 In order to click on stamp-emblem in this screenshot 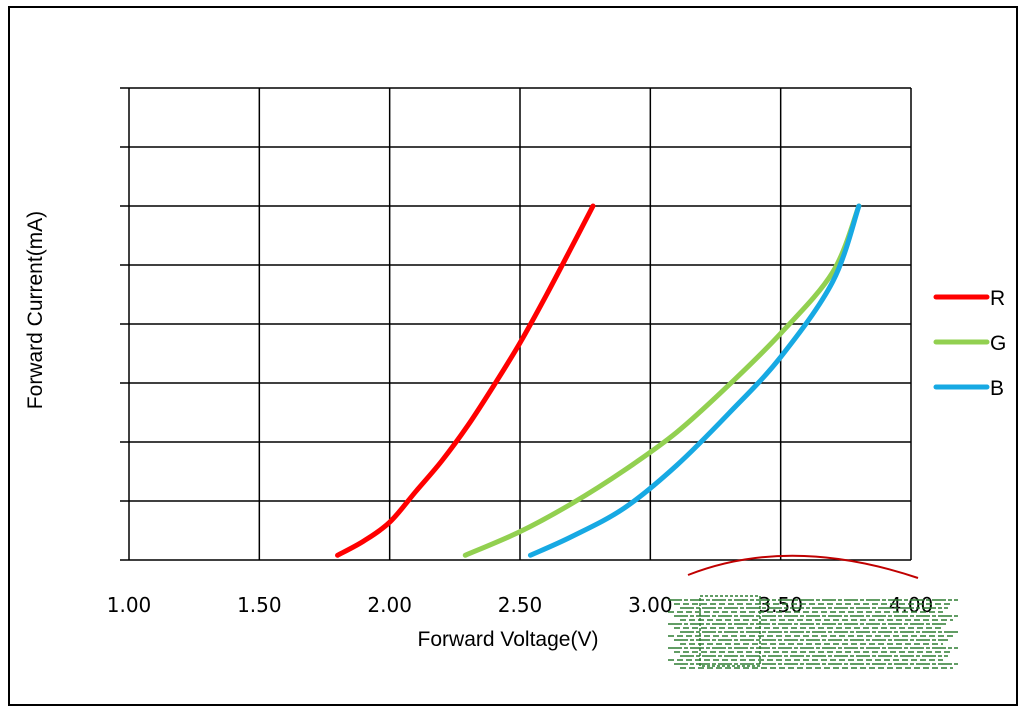, I will do `click(730, 631)`.